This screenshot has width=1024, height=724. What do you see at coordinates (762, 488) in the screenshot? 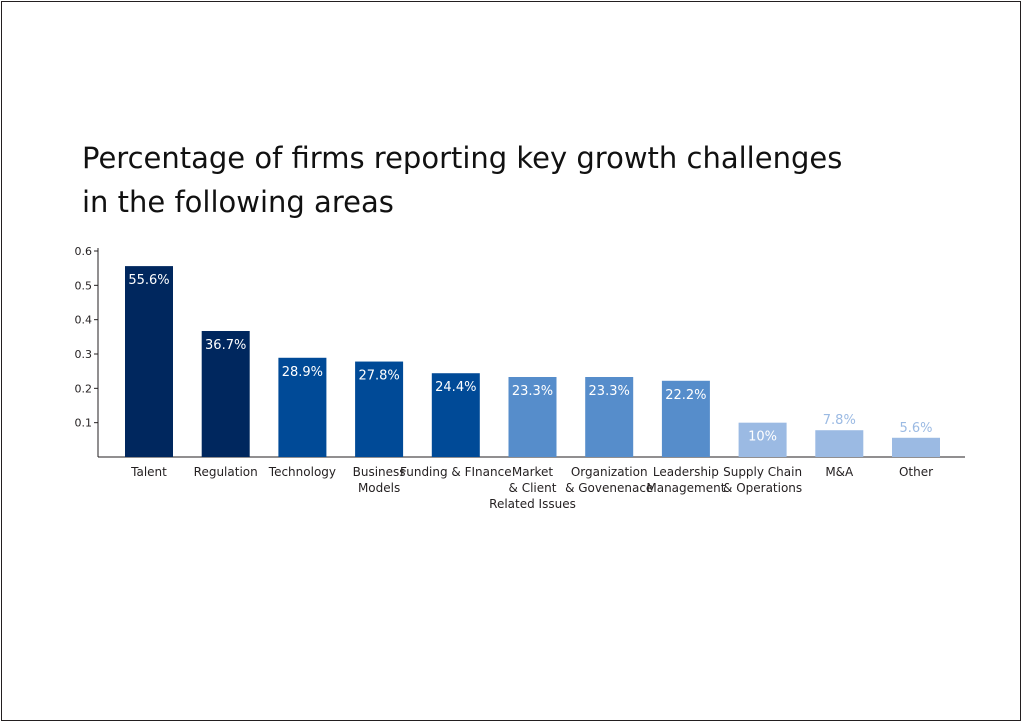
I see `x-tick-label-line: & Operations` at bounding box center [762, 488].